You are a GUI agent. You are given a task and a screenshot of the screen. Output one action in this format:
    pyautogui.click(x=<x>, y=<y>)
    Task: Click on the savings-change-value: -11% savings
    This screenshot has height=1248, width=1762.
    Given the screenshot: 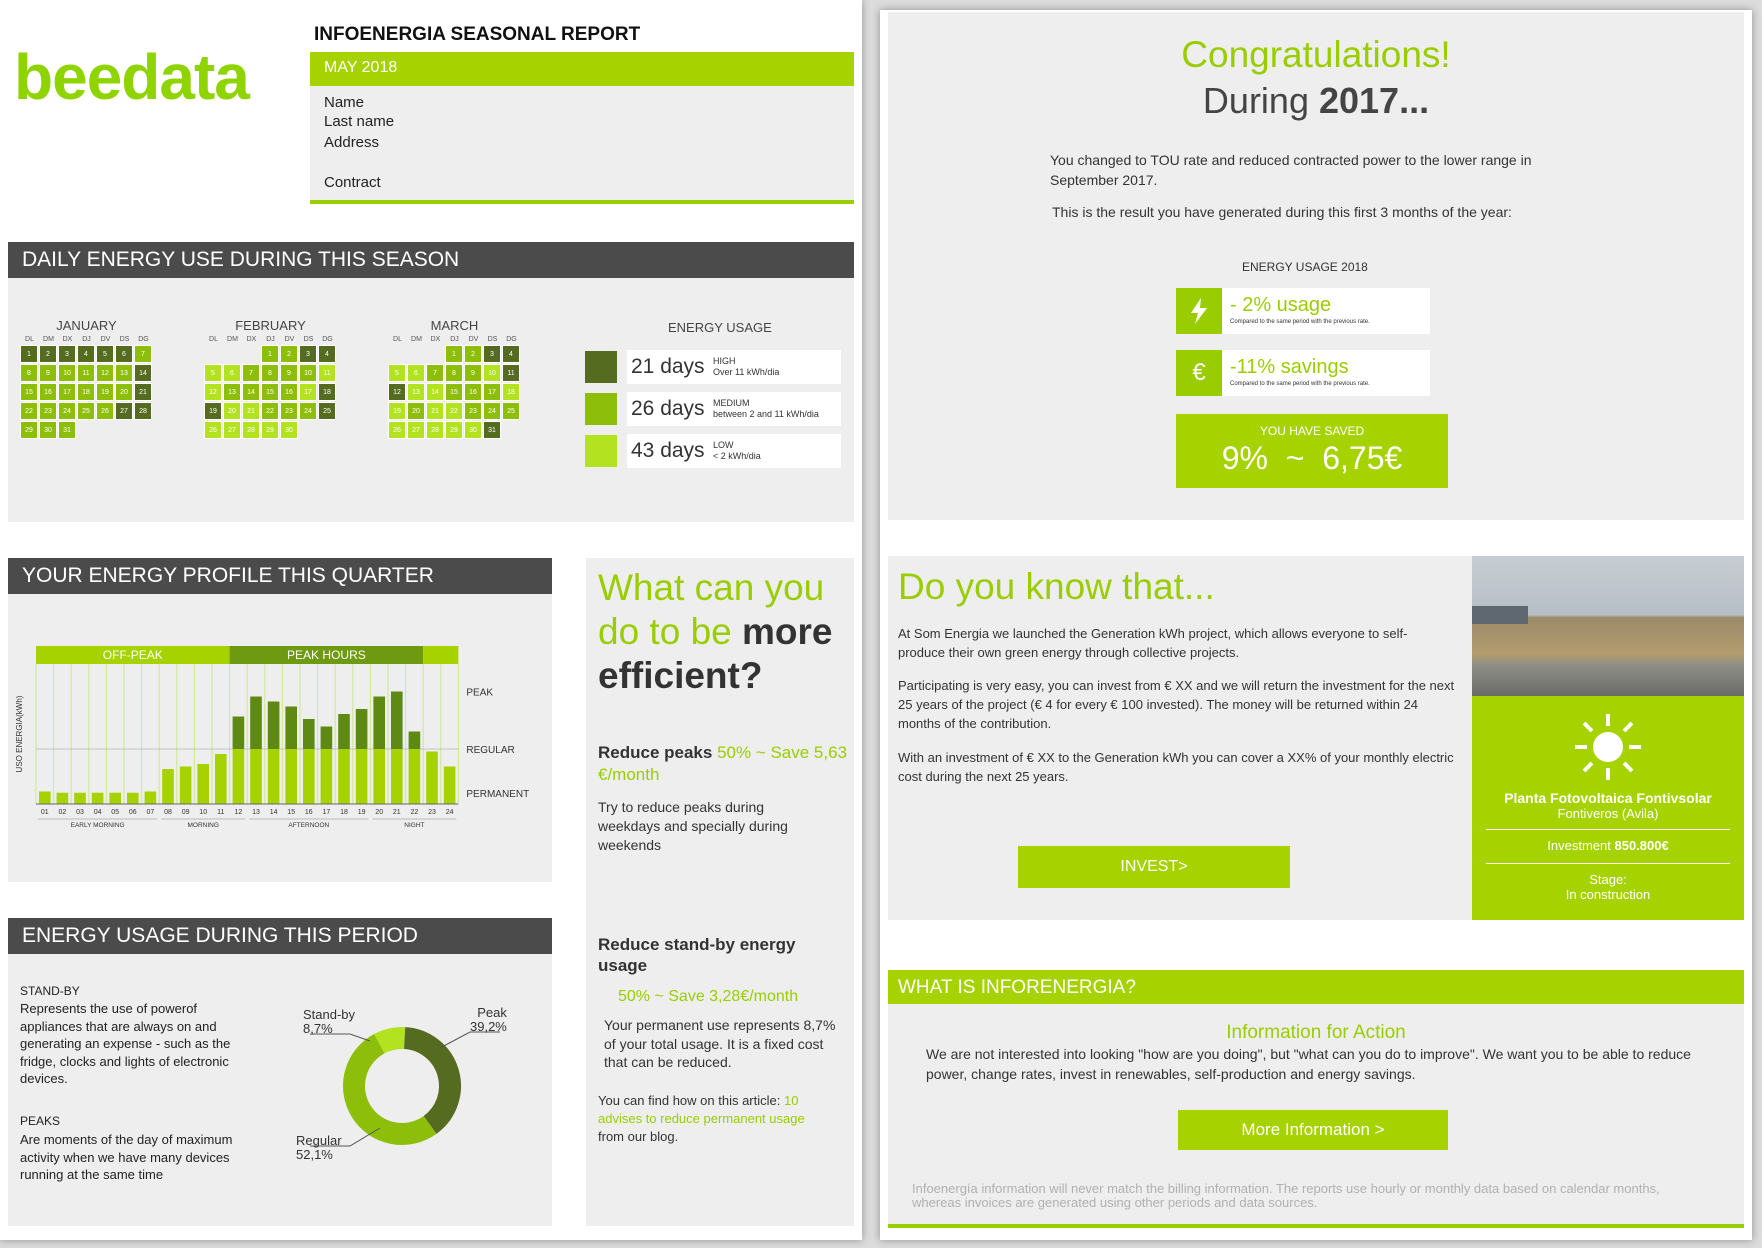 What is the action you would take?
    pyautogui.click(x=1289, y=367)
    